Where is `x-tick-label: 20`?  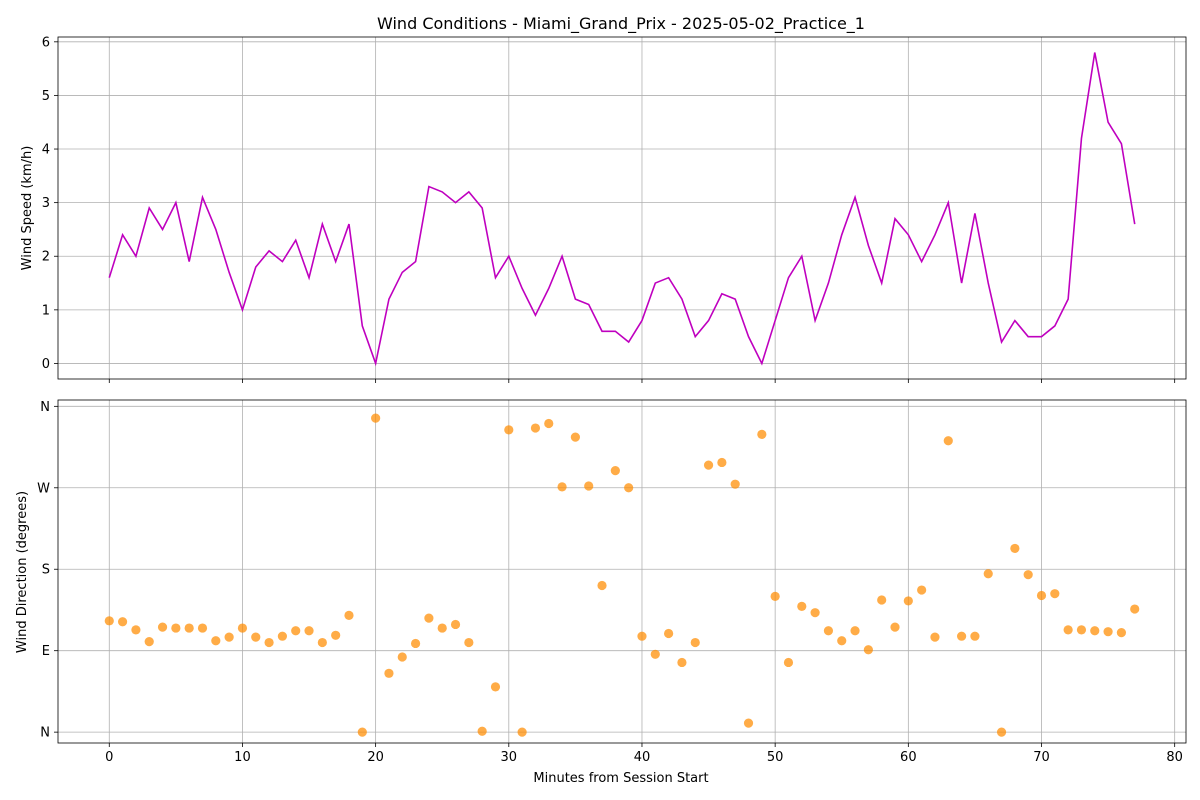 x-tick-label: 20 is located at coordinates (375, 757).